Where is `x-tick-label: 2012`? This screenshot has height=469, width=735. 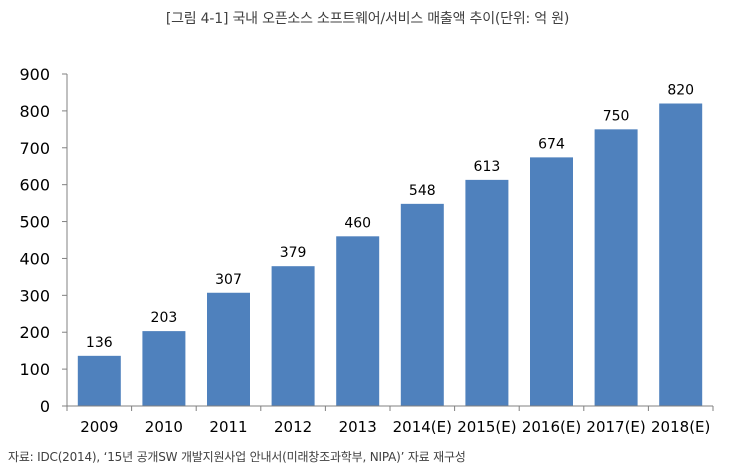
x-tick-label: 2012 is located at coordinates (293, 427).